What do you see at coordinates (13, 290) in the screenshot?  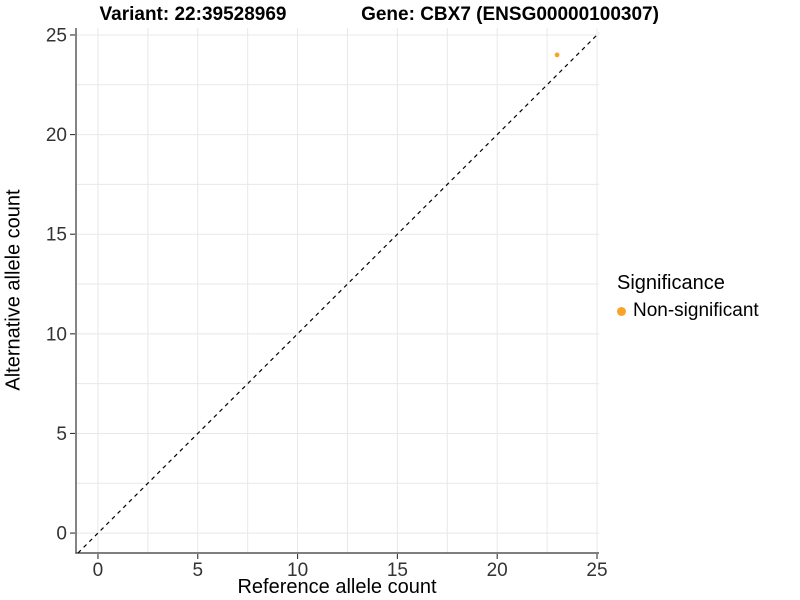 I see `y-axis-title: Alternative allele count` at bounding box center [13, 290].